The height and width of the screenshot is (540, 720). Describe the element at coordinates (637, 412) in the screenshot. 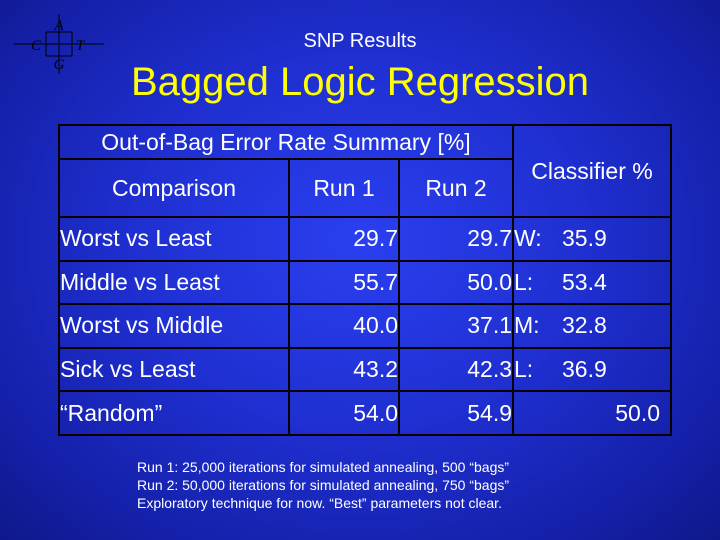

I see `classifier-value: 50.0` at that location.